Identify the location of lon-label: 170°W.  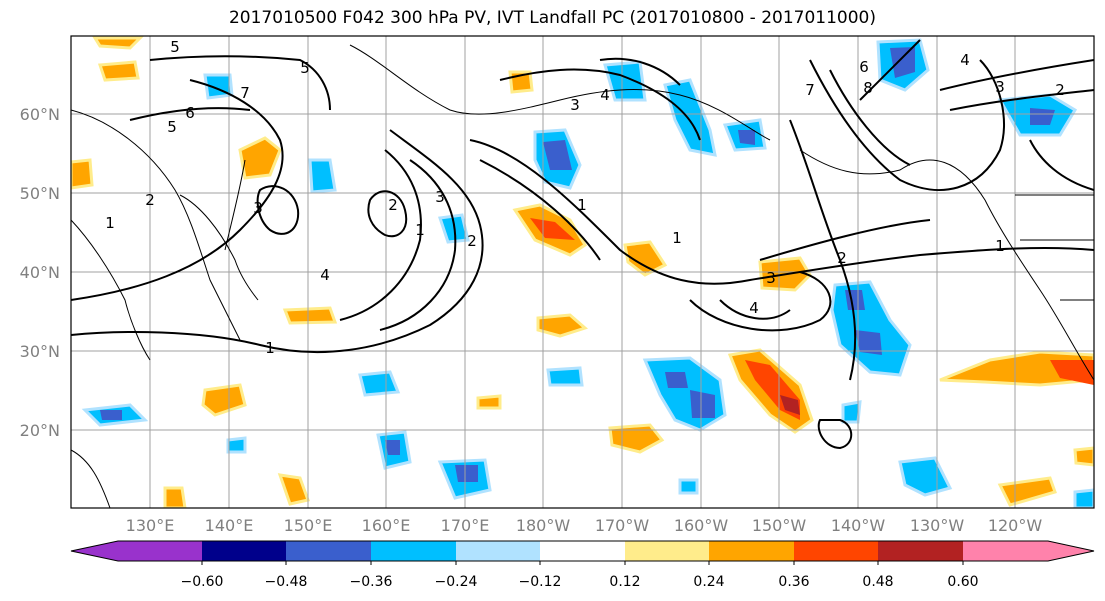
(622, 525).